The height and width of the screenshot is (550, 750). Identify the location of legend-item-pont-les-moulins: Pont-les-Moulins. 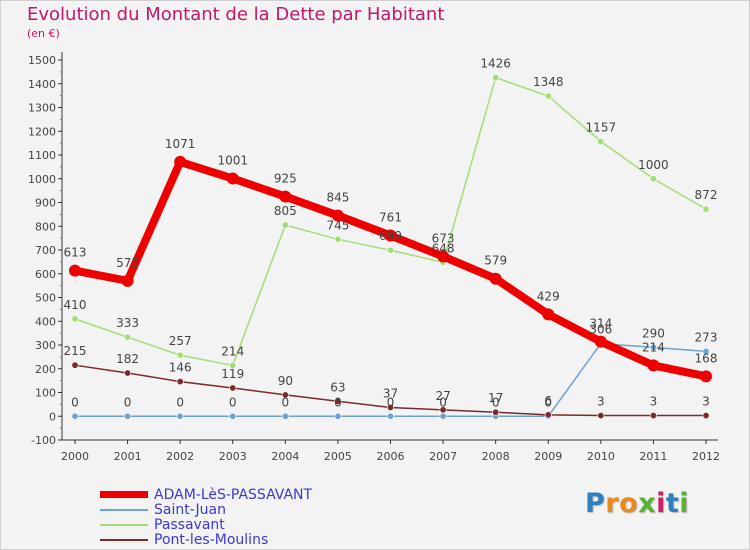
(206, 539).